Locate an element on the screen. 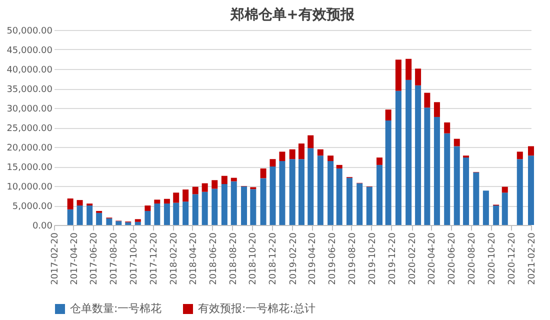 Image resolution: width=550 pixels, height=320 pixels. x-tick-label: 2017-02-20 is located at coordinates (55, 258).